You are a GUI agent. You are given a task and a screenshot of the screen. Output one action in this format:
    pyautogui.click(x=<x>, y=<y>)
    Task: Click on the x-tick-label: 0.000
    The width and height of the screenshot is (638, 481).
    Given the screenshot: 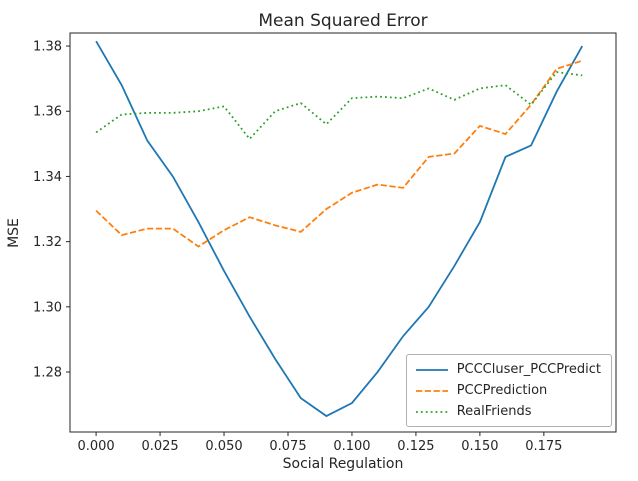 What is the action you would take?
    pyautogui.click(x=95, y=446)
    